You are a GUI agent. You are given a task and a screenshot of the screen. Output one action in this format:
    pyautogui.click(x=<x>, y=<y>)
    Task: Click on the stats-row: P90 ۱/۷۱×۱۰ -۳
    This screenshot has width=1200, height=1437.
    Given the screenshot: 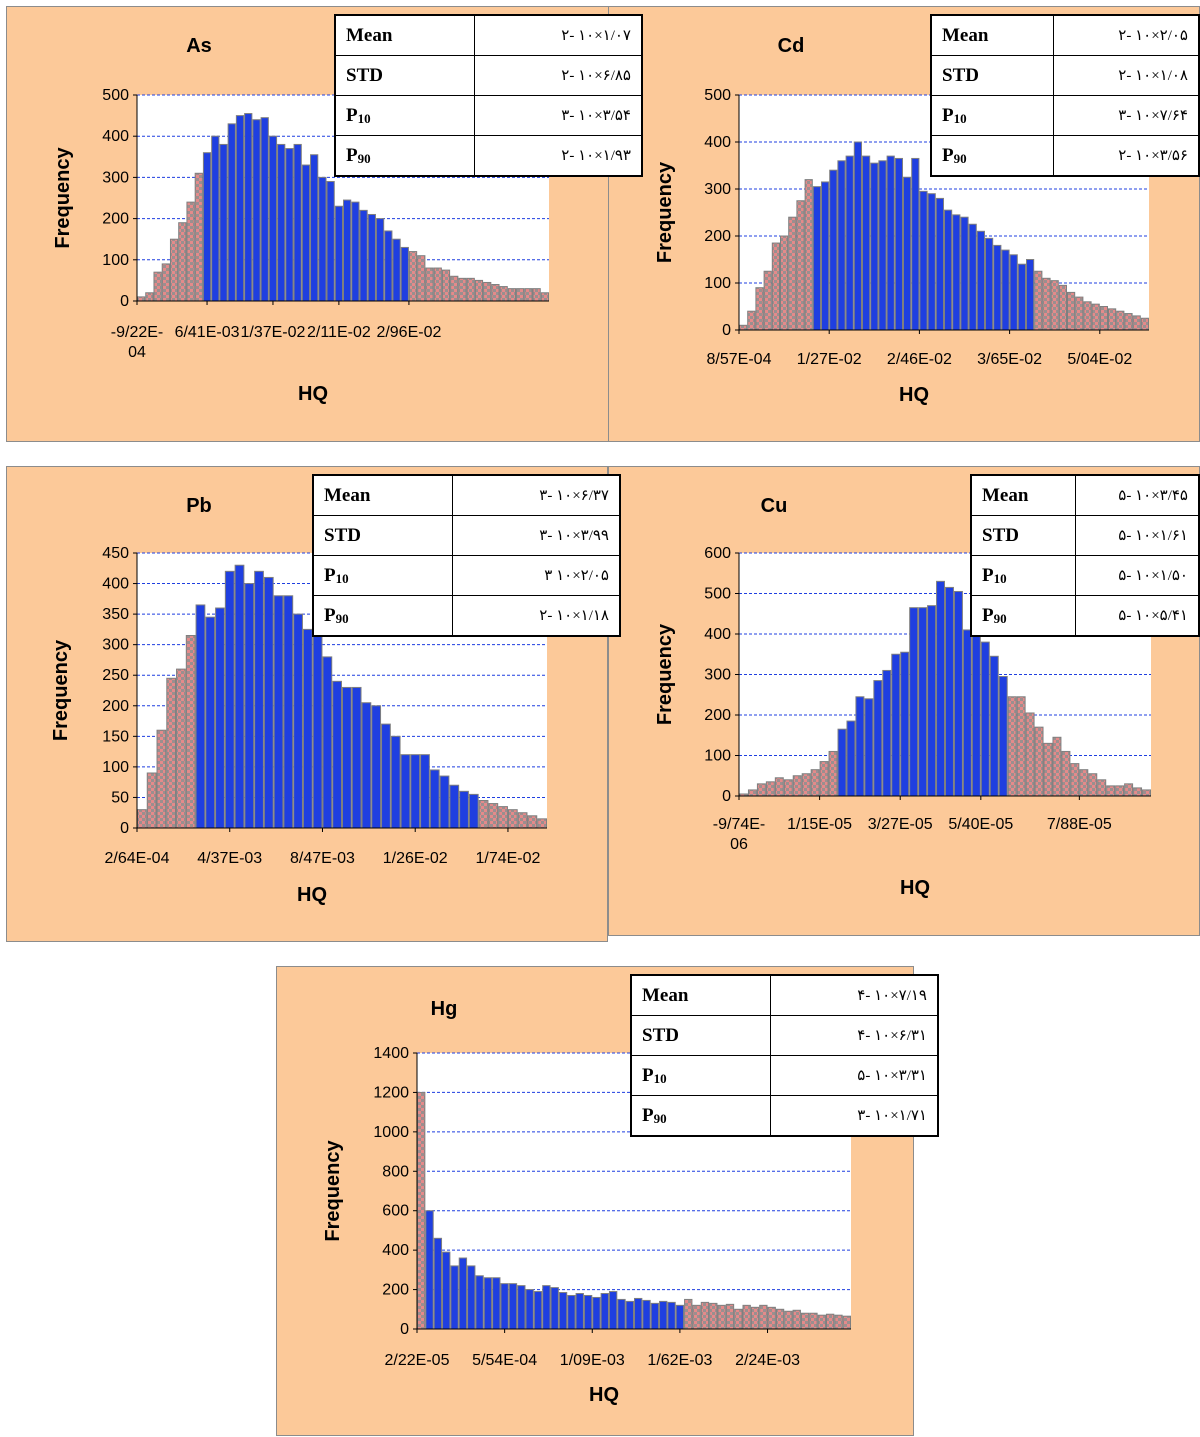 What is the action you would take?
    pyautogui.click(x=784, y=1116)
    